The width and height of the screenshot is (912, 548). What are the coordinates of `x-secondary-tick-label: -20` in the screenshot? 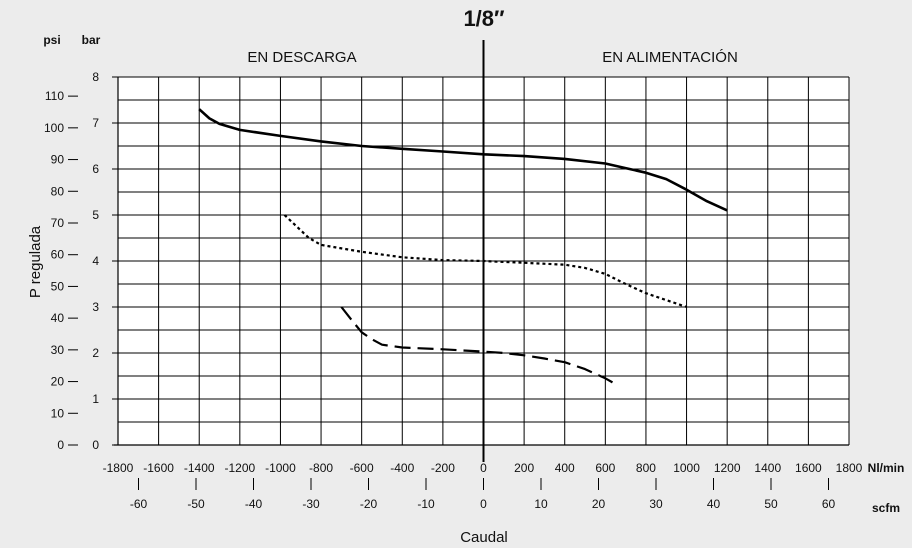 It's located at (369, 504).